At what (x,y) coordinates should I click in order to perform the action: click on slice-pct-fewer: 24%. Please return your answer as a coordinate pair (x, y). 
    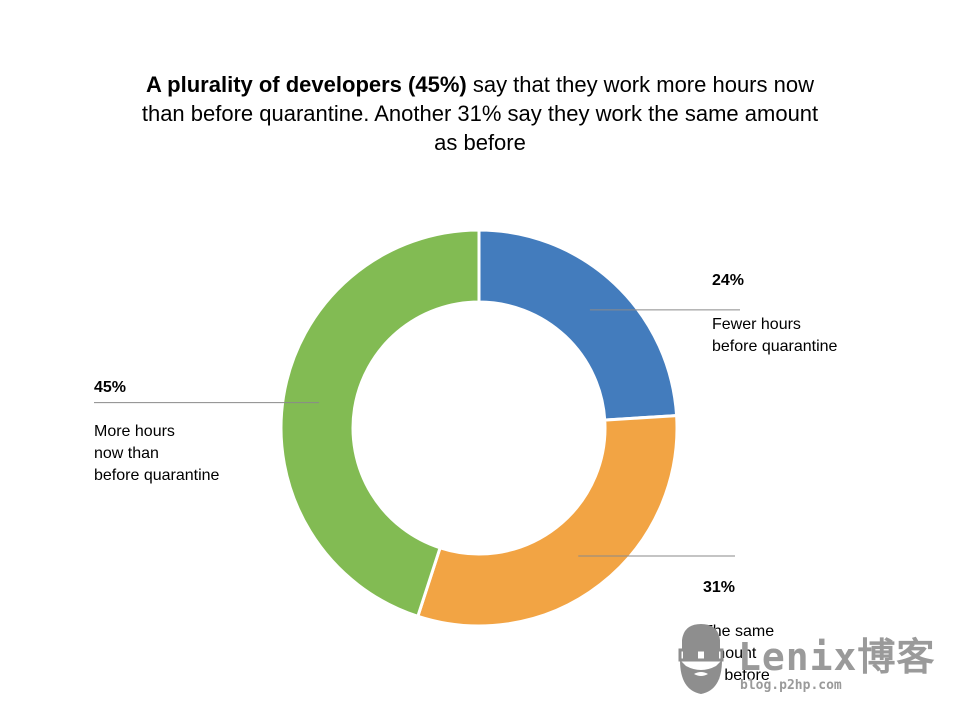
    Looking at the image, I should click on (728, 280).